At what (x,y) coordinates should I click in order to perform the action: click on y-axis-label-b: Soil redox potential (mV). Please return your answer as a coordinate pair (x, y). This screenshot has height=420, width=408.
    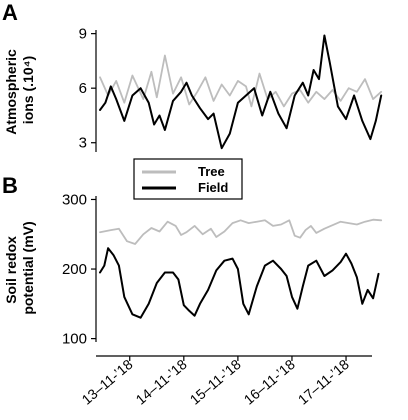
    Looking at the image, I should click on (19, 267).